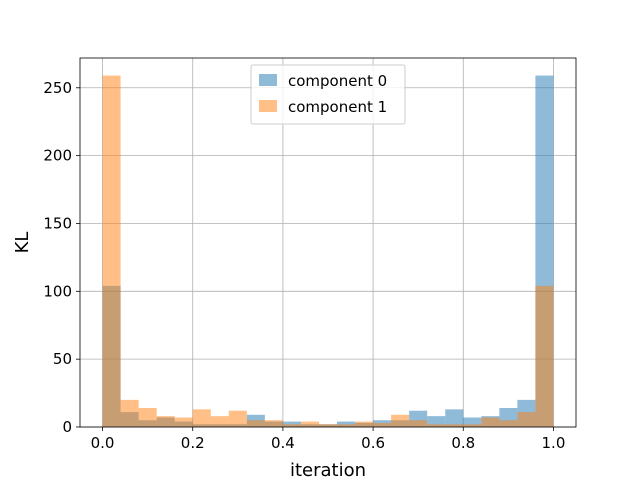 The height and width of the screenshot is (484, 640). What do you see at coordinates (22, 243) in the screenshot?
I see `y-axis-label: KL` at bounding box center [22, 243].